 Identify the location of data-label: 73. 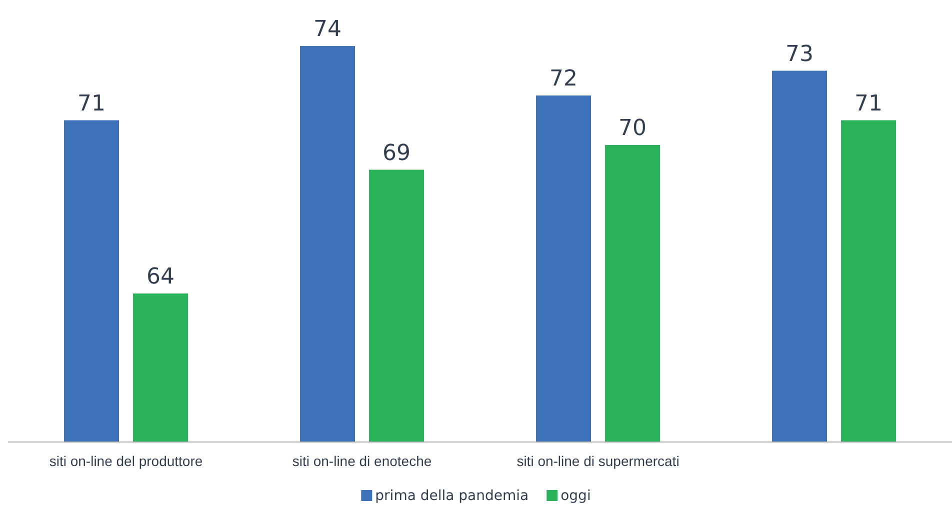
(800, 54).